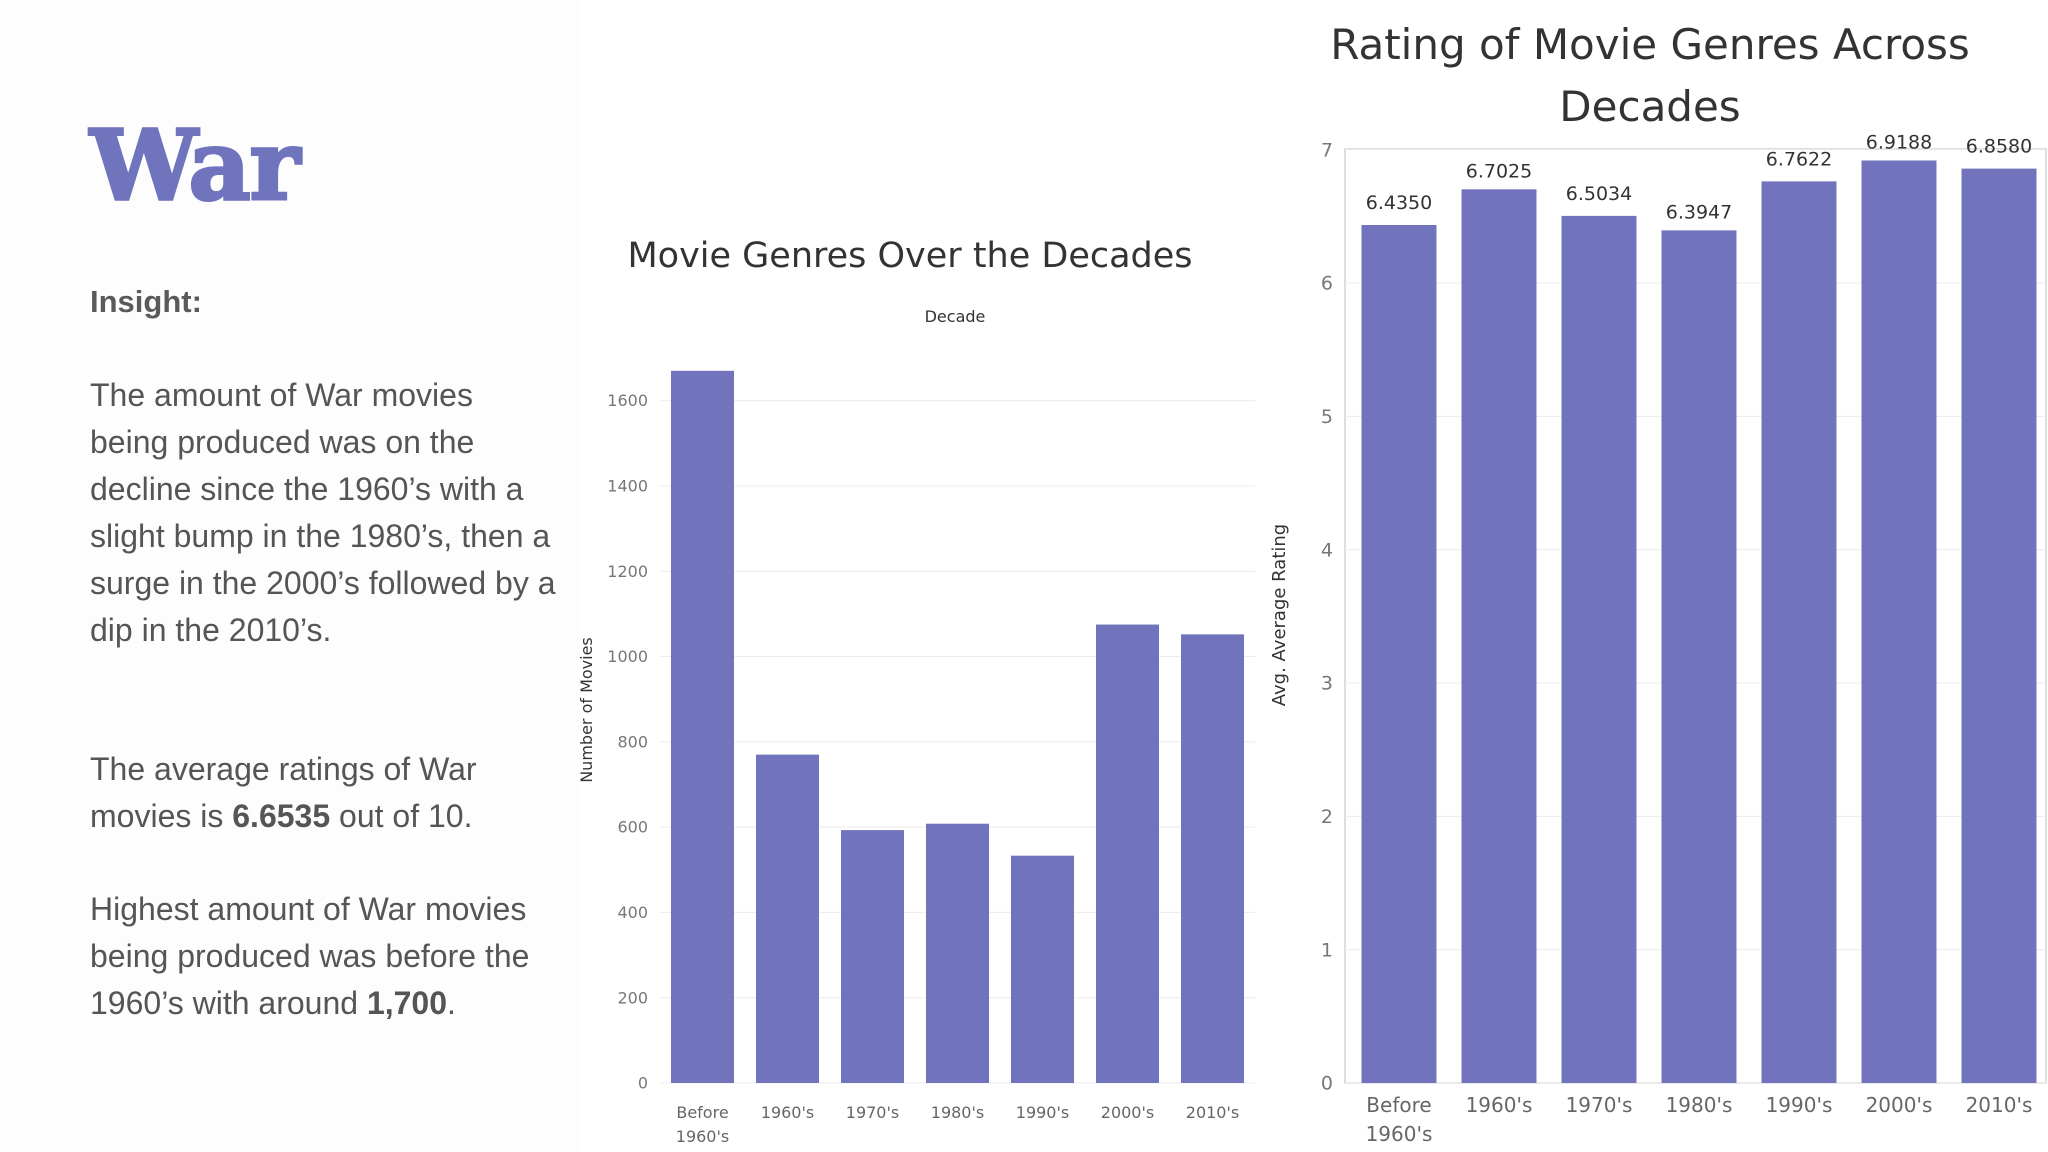  What do you see at coordinates (1327, 150) in the screenshot?
I see `y-tick-label: 7` at bounding box center [1327, 150].